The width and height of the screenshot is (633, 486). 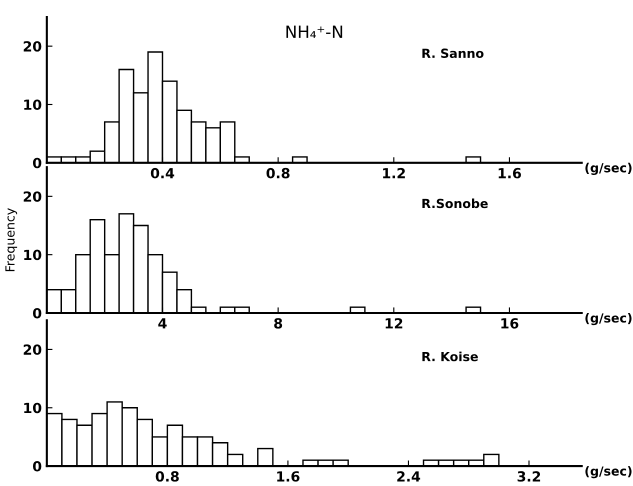 What do you see at coordinates (314, 32) in the screenshot?
I see `chart-title: NH₄⁺-N` at bounding box center [314, 32].